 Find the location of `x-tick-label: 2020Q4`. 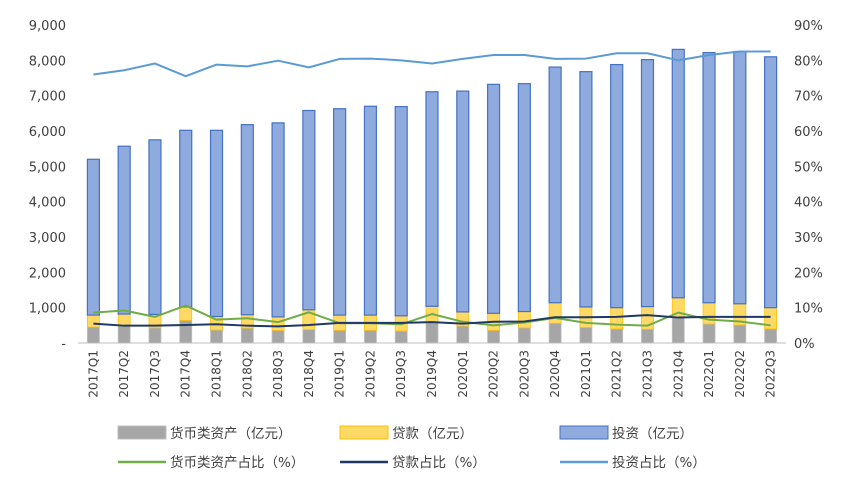

x-tick-label: 2020Q4 is located at coordinates (555, 374).